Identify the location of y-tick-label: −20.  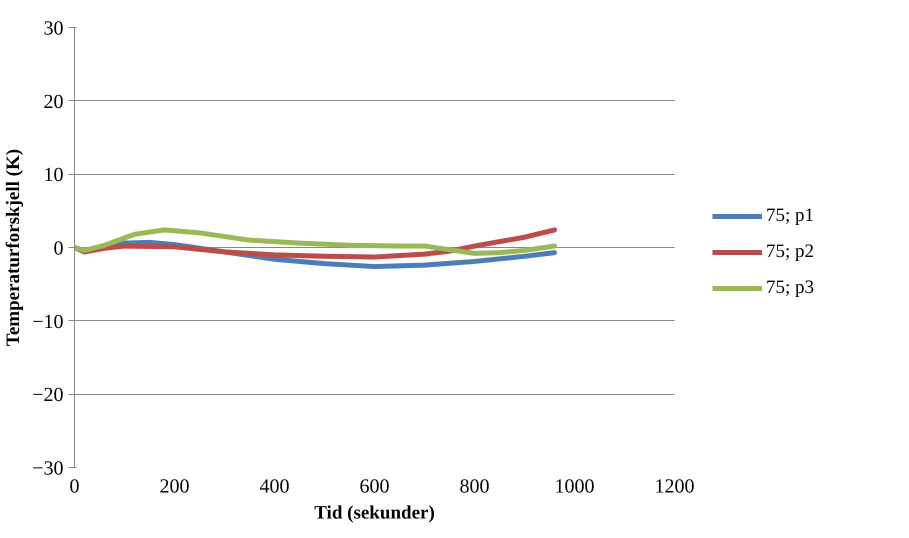
(48, 395).